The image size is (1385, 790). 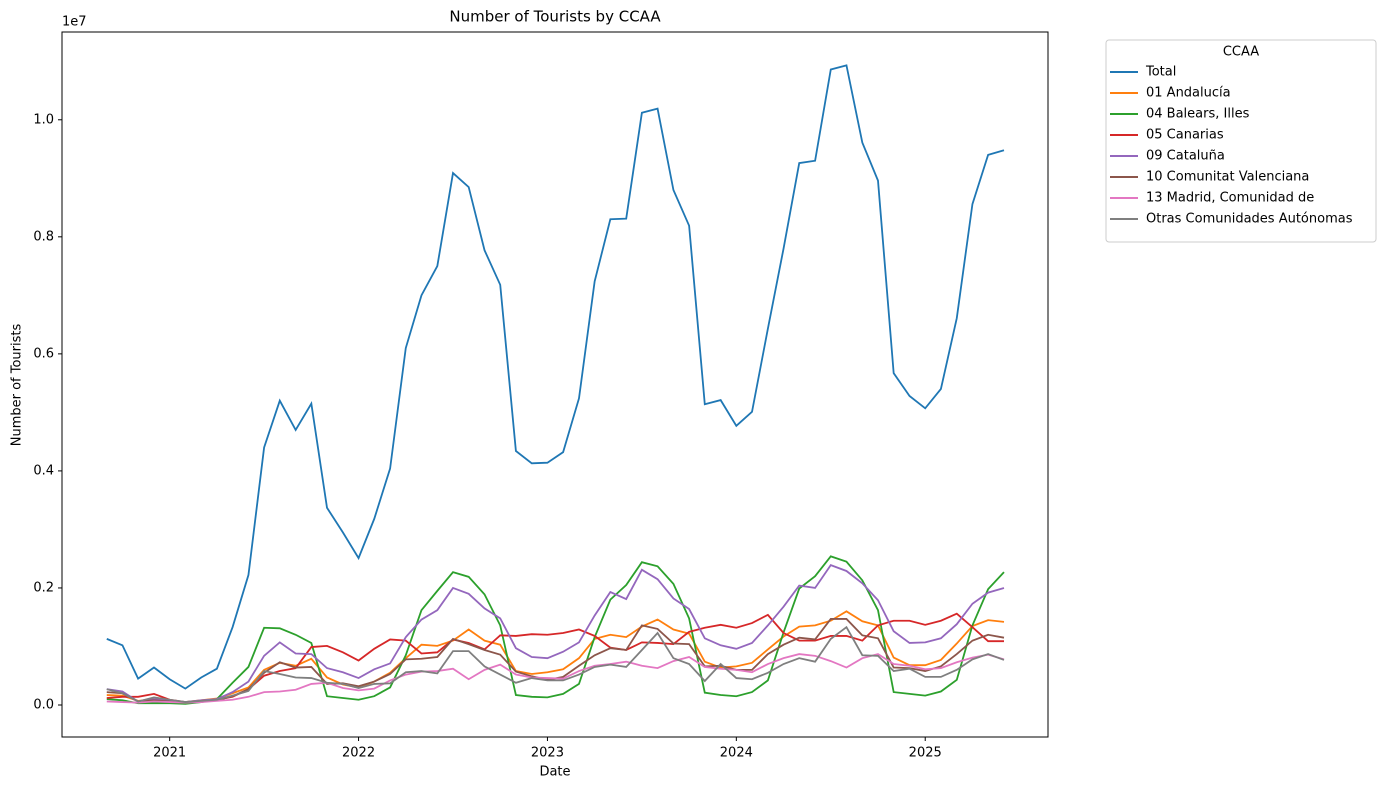 I want to click on legend-box, so click(x=1241, y=141).